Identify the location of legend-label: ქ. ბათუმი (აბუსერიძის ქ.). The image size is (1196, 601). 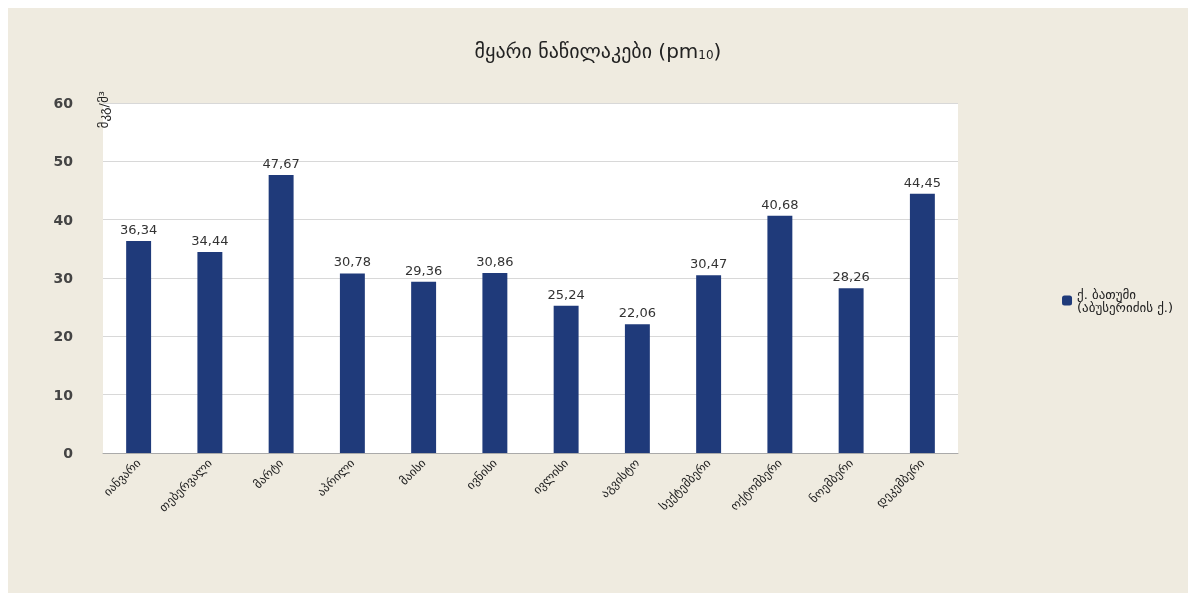
(1125, 300).